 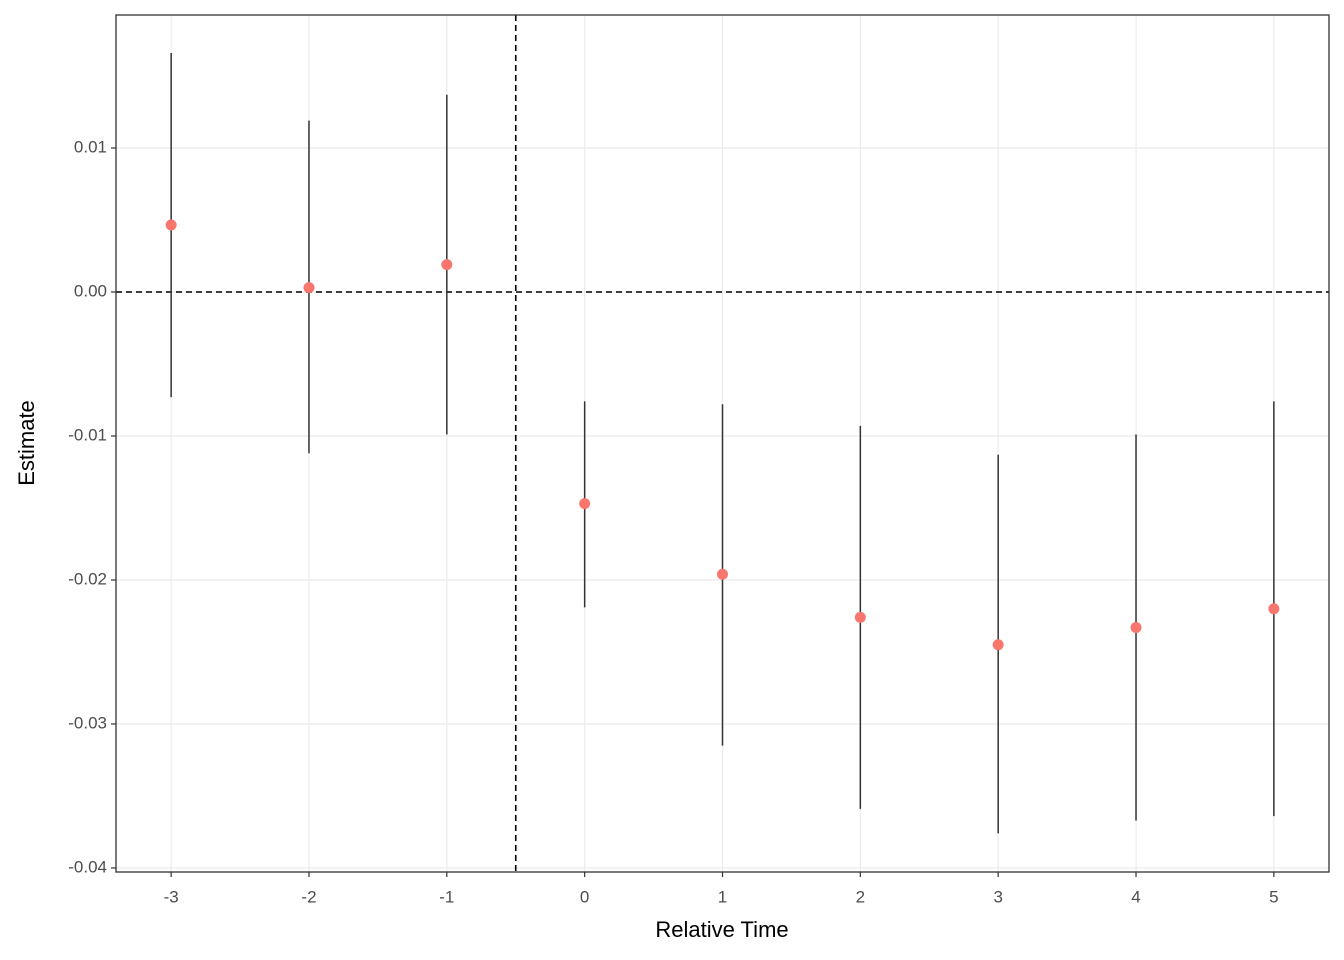 I want to click on x-tick-label: 2, so click(x=860, y=896).